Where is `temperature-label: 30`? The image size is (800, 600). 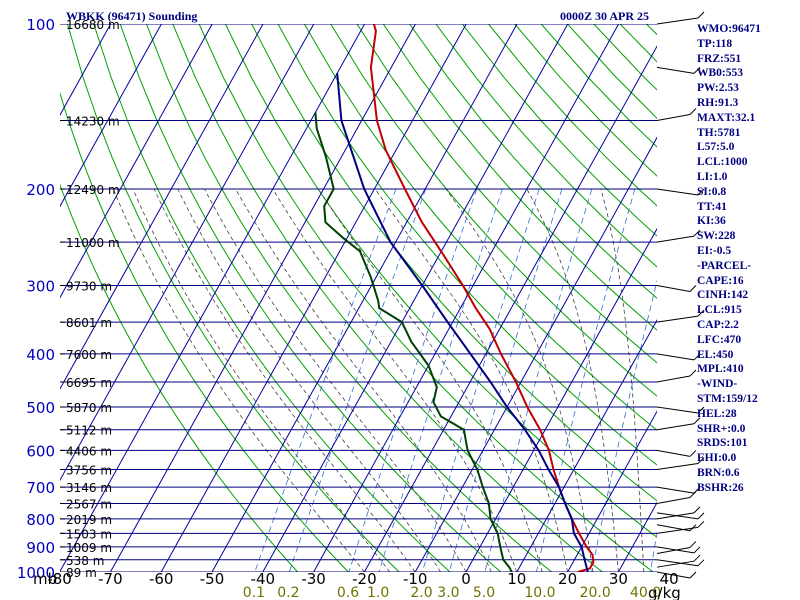
temperature-label: 30 is located at coordinates (618, 579).